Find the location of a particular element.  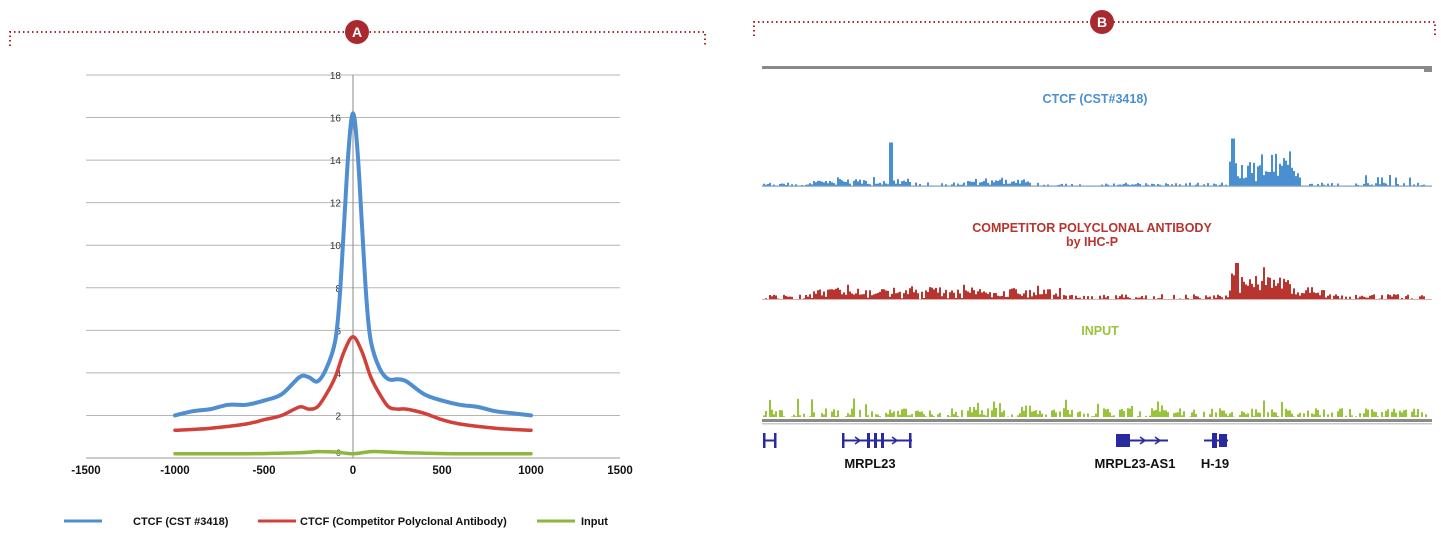

x-tick-label: -1500 is located at coordinates (85, 471).